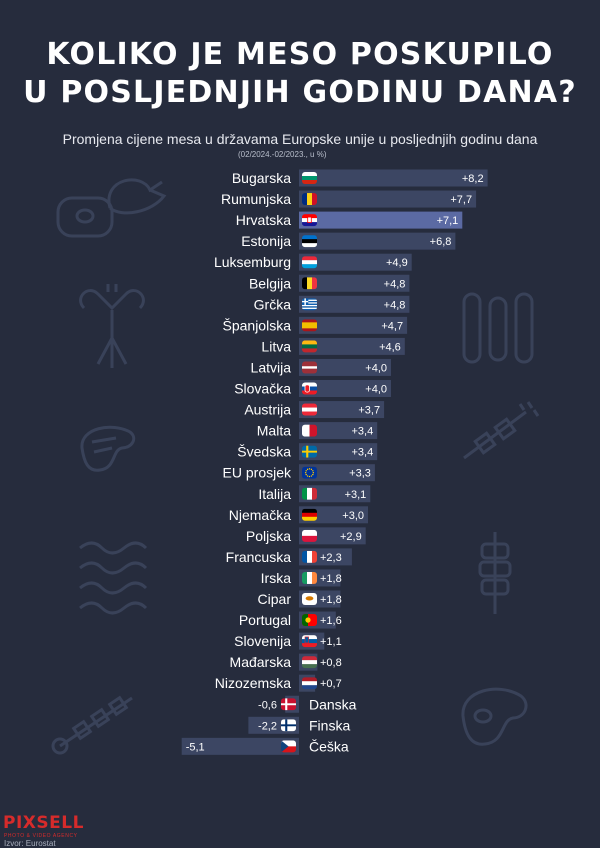  I want to click on bar-row: Irska +1,8, so click(301, 578).